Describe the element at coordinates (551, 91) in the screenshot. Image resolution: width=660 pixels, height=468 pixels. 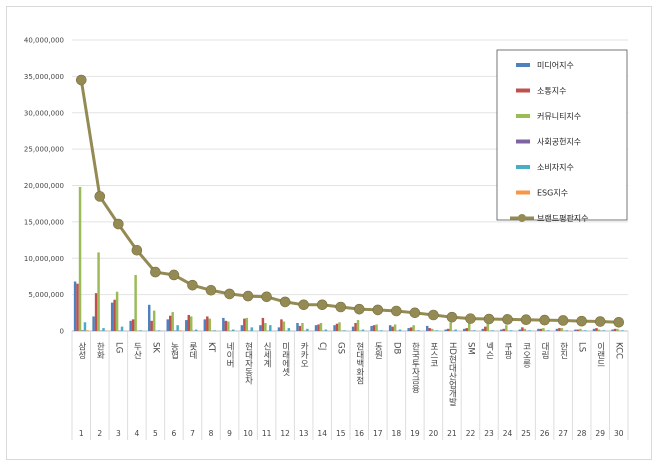
I see `legend-label: 소통지수` at that location.